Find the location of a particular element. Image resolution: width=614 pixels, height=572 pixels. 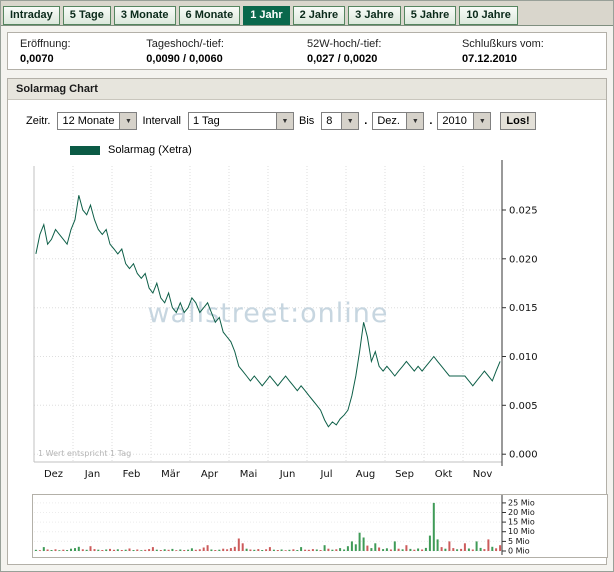

y-tick-label: 0.025 is located at coordinates (523, 211).